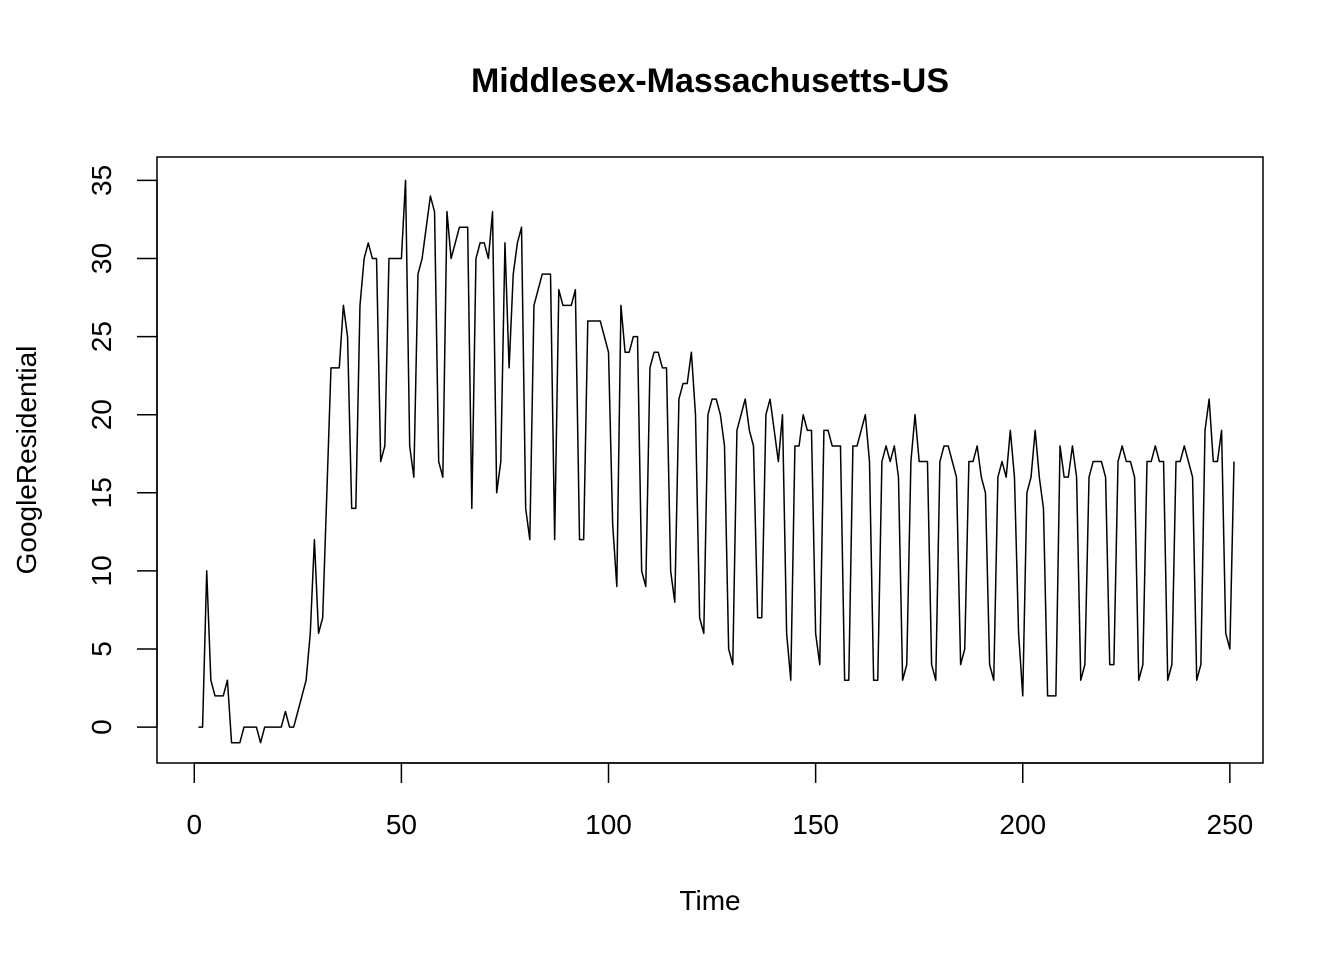 The image size is (1344, 960). What do you see at coordinates (26, 460) in the screenshot?
I see `y-axis-label: GoogleResidential` at bounding box center [26, 460].